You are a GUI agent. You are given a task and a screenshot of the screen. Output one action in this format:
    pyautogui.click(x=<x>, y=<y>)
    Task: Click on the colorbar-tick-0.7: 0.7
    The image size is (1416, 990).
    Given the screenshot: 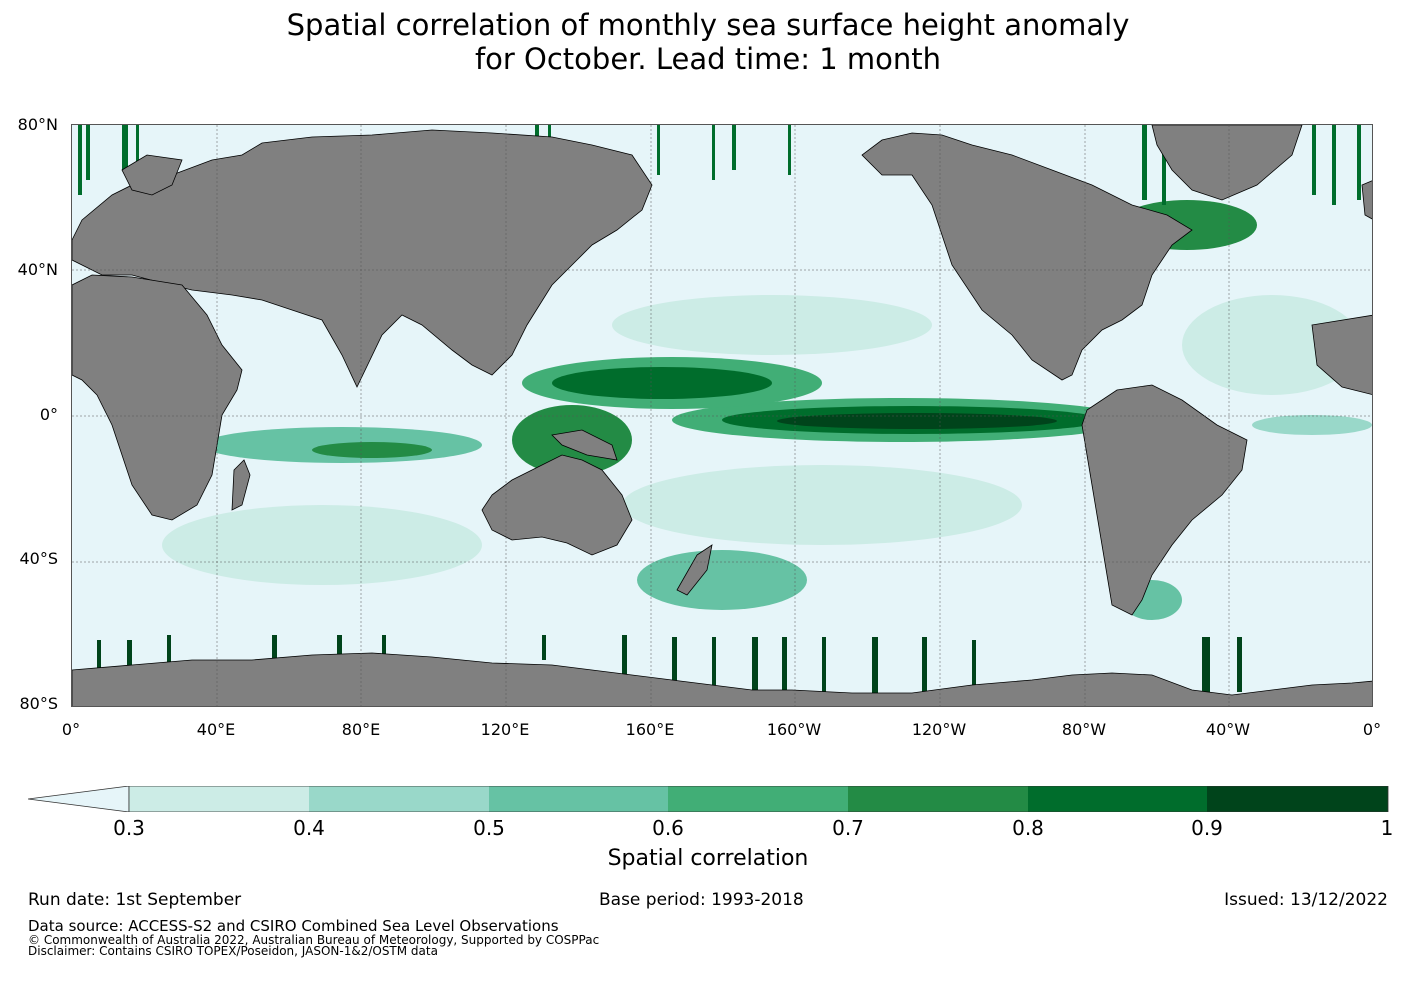 What is the action you would take?
    pyautogui.click(x=848, y=828)
    